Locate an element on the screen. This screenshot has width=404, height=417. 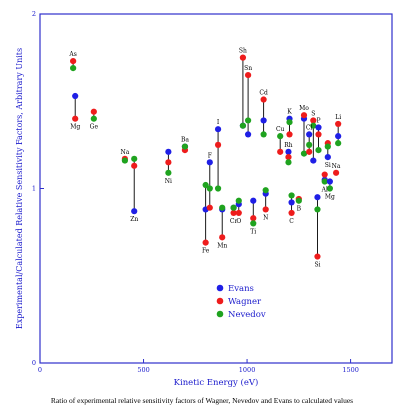
x-tick-label: 1000 is located at coordinates (247, 370).